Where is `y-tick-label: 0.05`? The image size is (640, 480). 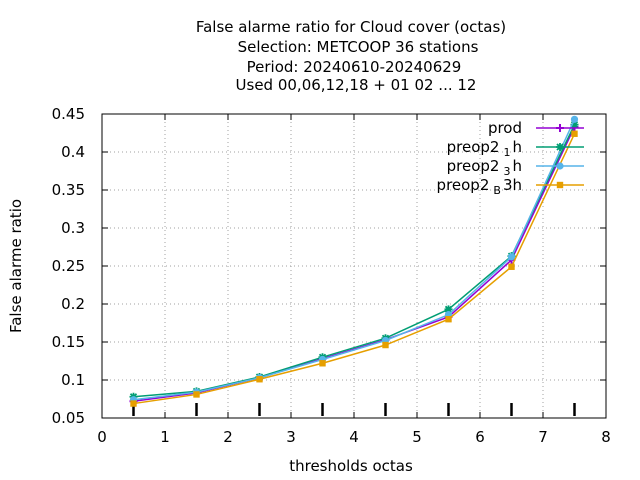 y-tick-label: 0.05 is located at coordinates (68, 418).